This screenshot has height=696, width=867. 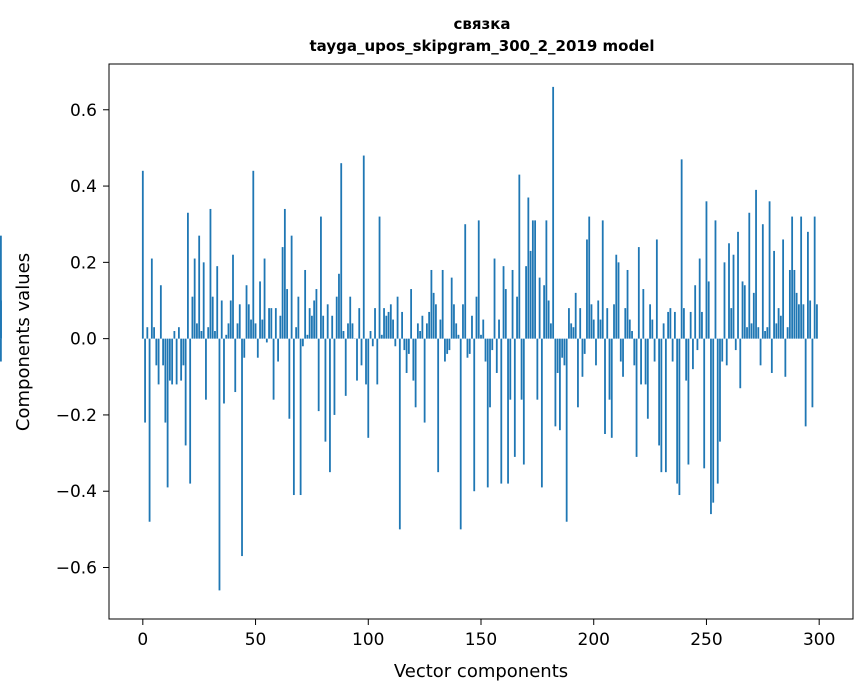 What do you see at coordinates (368, 640) in the screenshot?
I see `x-tick-label: 100` at bounding box center [368, 640].